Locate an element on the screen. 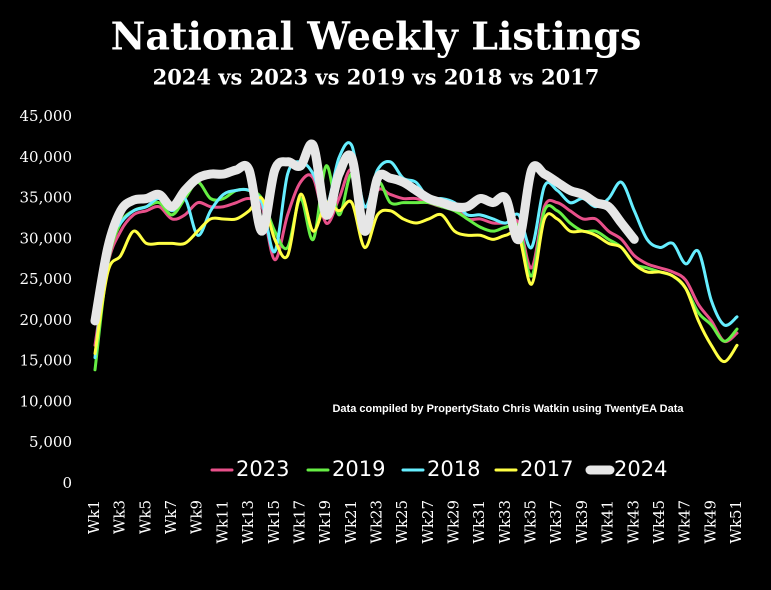 The height and width of the screenshot is (590, 771). legend-label: 2023 is located at coordinates (262, 469).